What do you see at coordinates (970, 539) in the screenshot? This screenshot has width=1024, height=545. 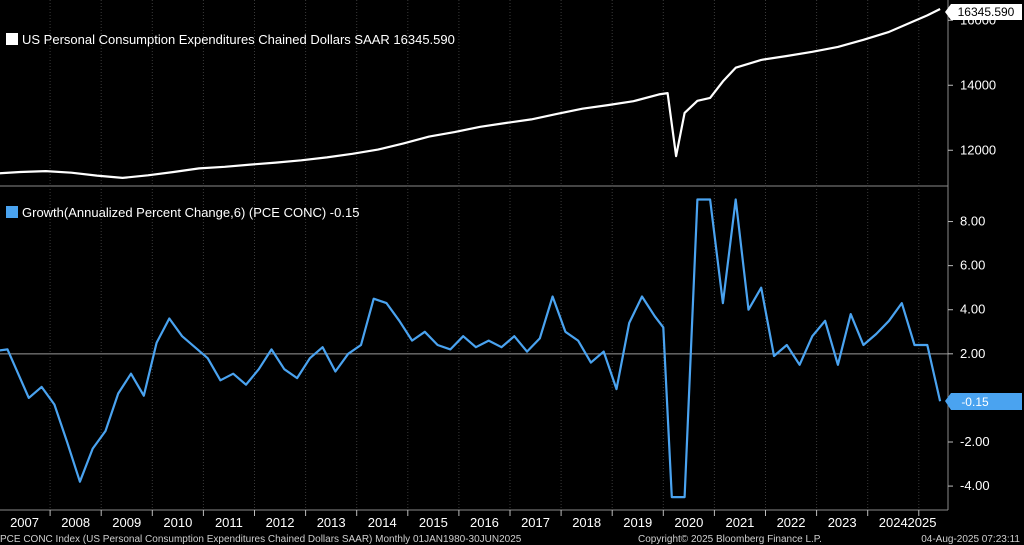 I see `footer-timestamp: 04-Aug-2025 07:23:11` at bounding box center [970, 539].